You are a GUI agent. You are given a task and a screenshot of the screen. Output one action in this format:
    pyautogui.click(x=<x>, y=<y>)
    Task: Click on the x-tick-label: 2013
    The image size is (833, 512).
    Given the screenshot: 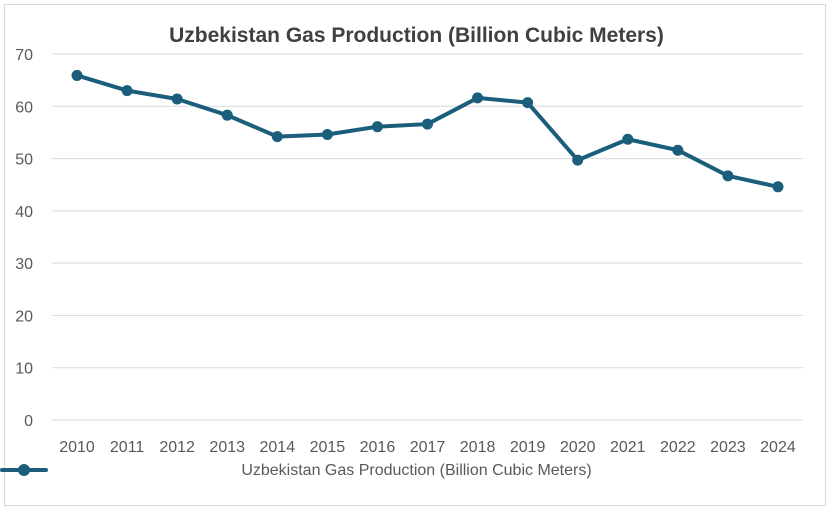 What is the action you would take?
    pyautogui.click(x=227, y=447)
    